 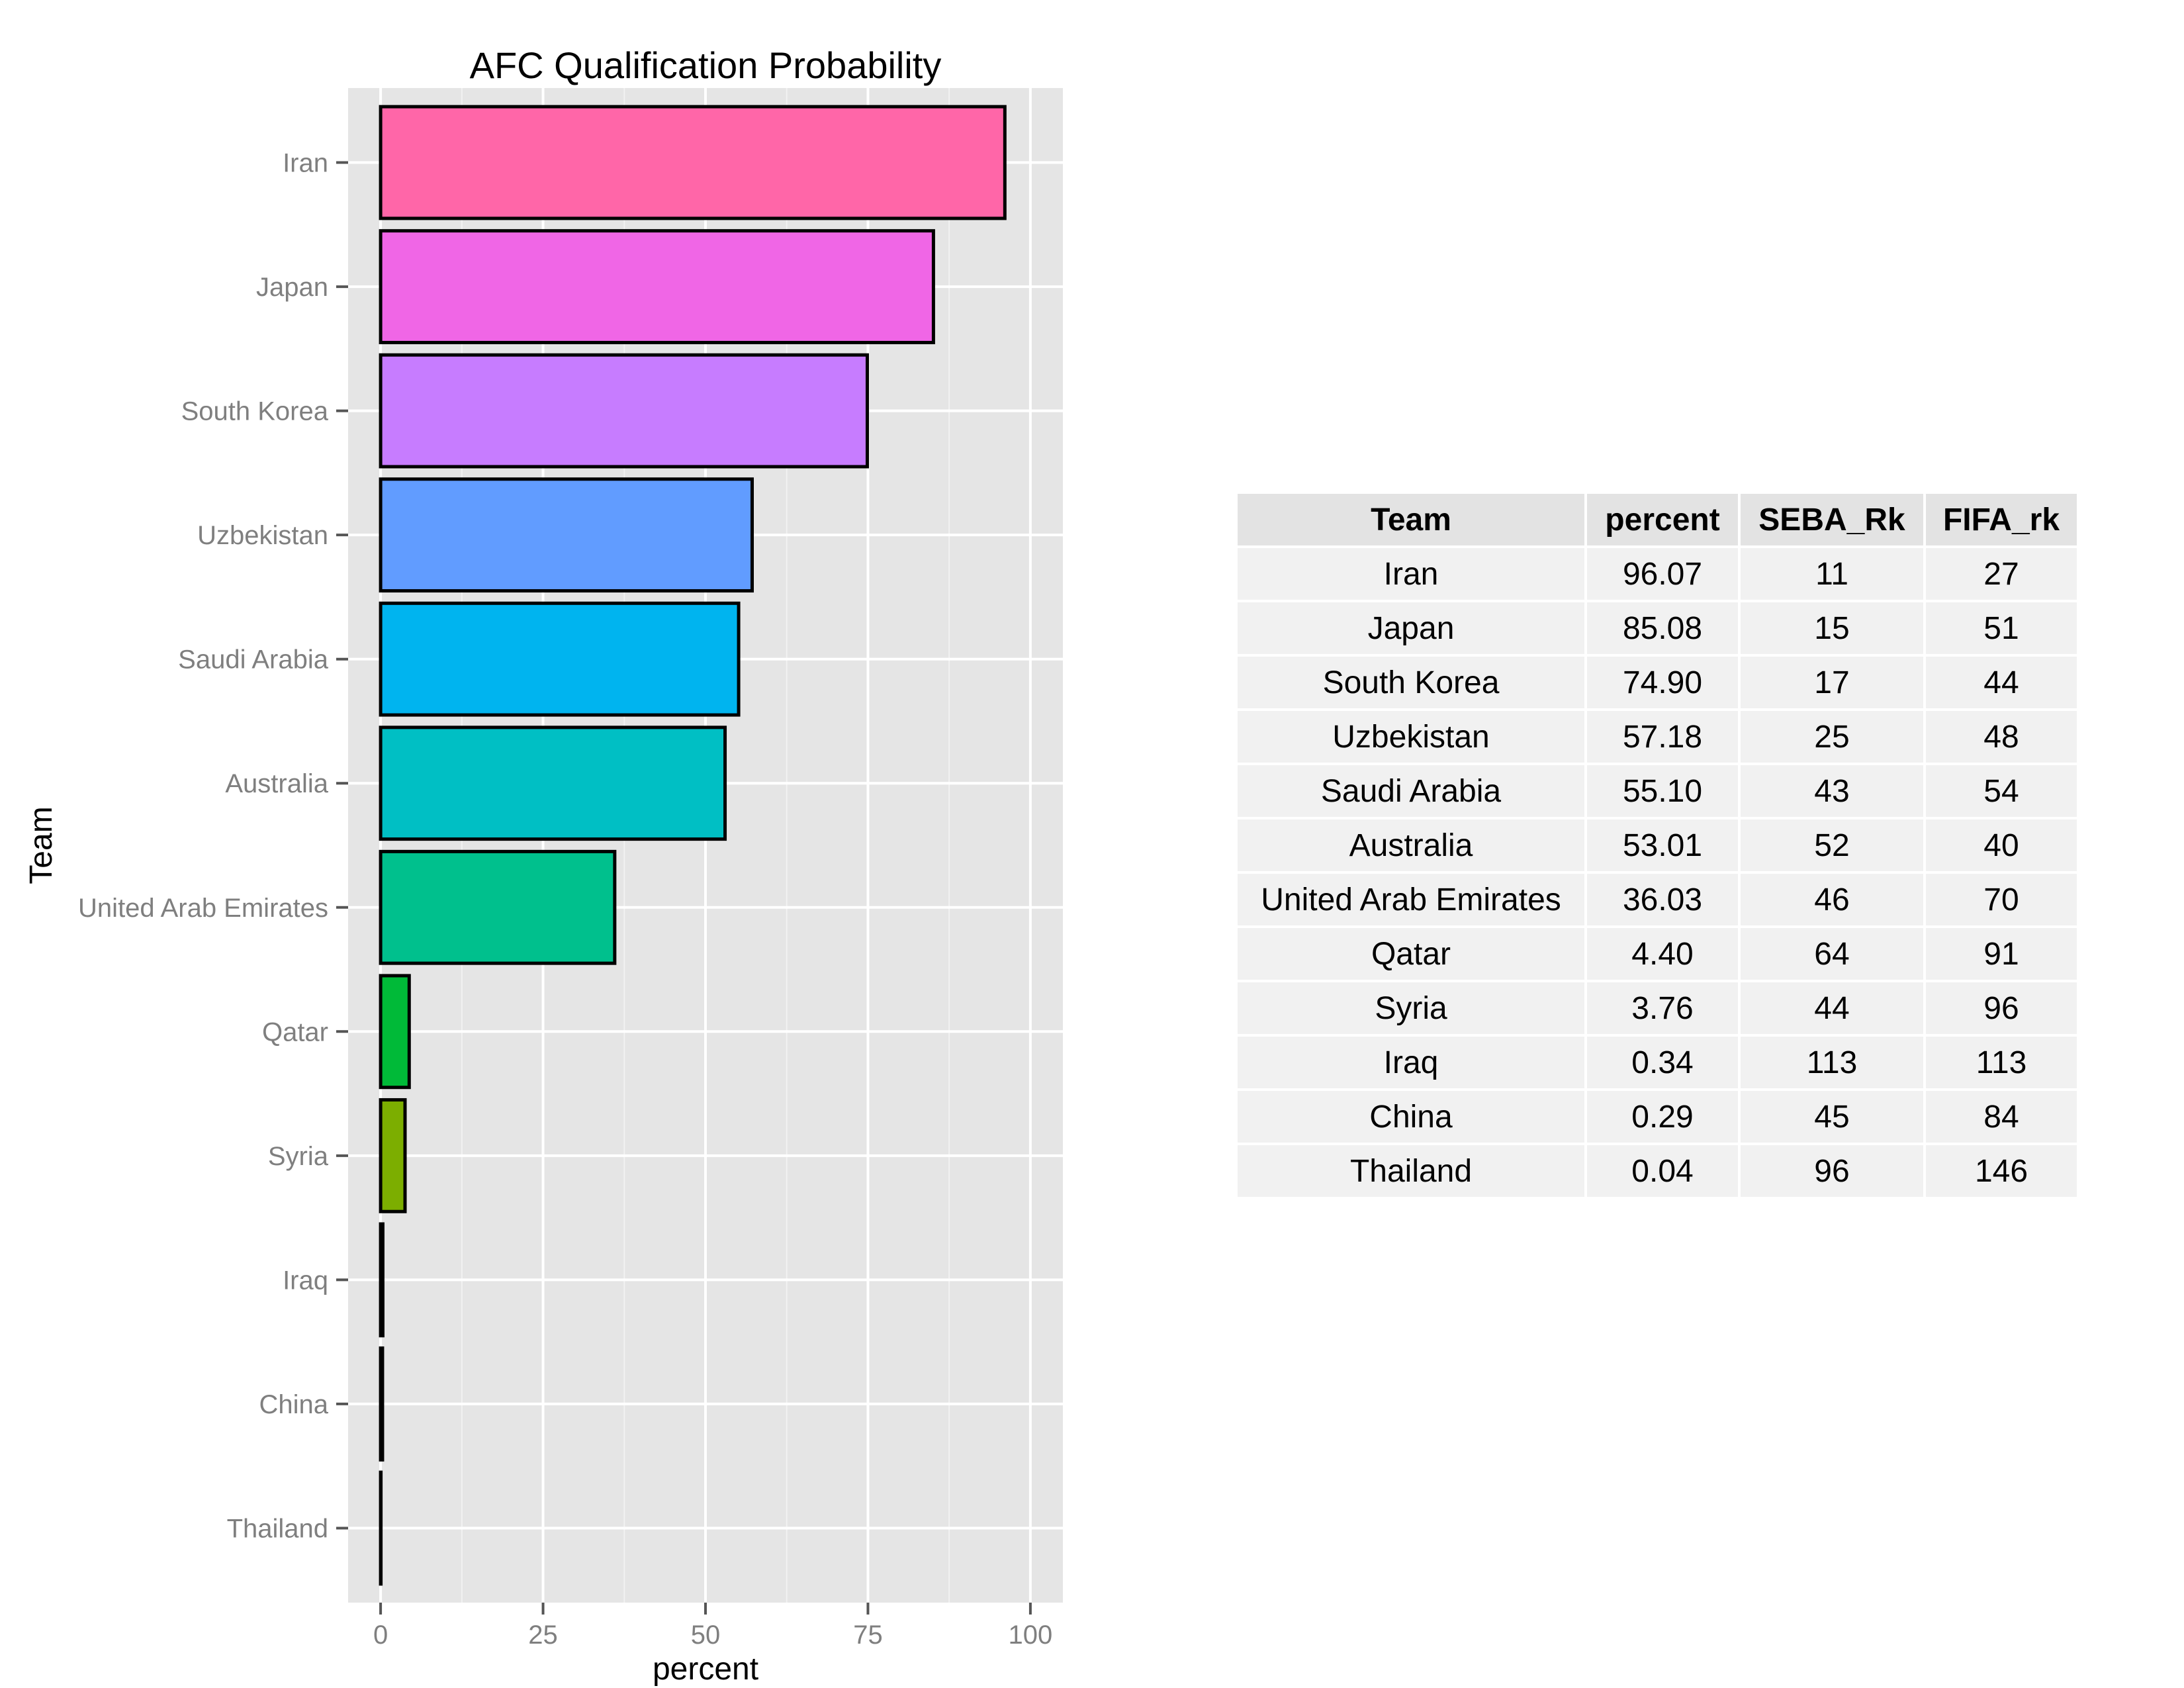 What do you see at coordinates (1832, 682) in the screenshot?
I see `cell-seba-rk: 17` at bounding box center [1832, 682].